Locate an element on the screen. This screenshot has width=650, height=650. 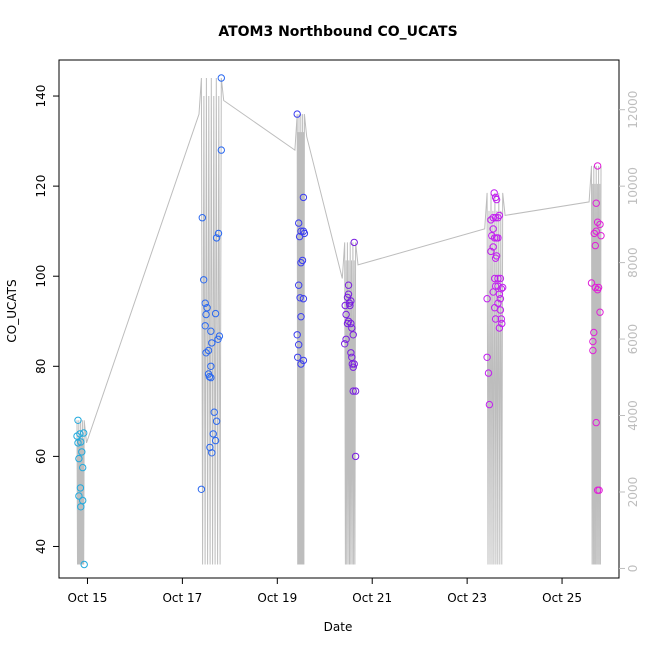
x-axis-tick-label: Oct 19 is located at coordinates (277, 598).